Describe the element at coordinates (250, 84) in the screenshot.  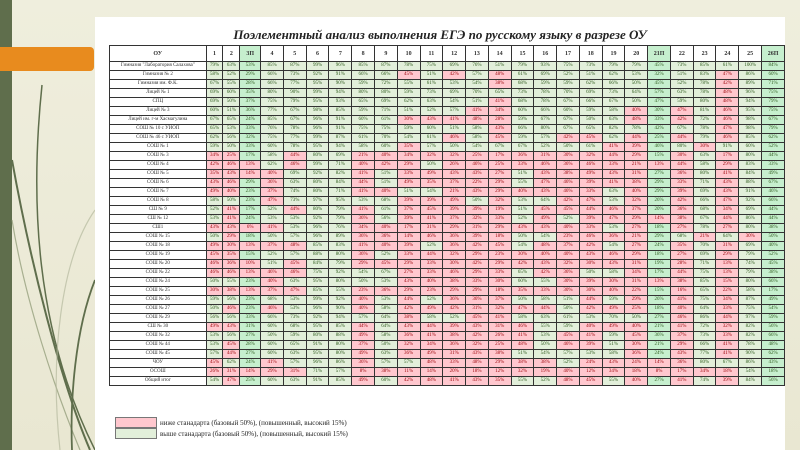
I see `score-cell: 28%` at that location.